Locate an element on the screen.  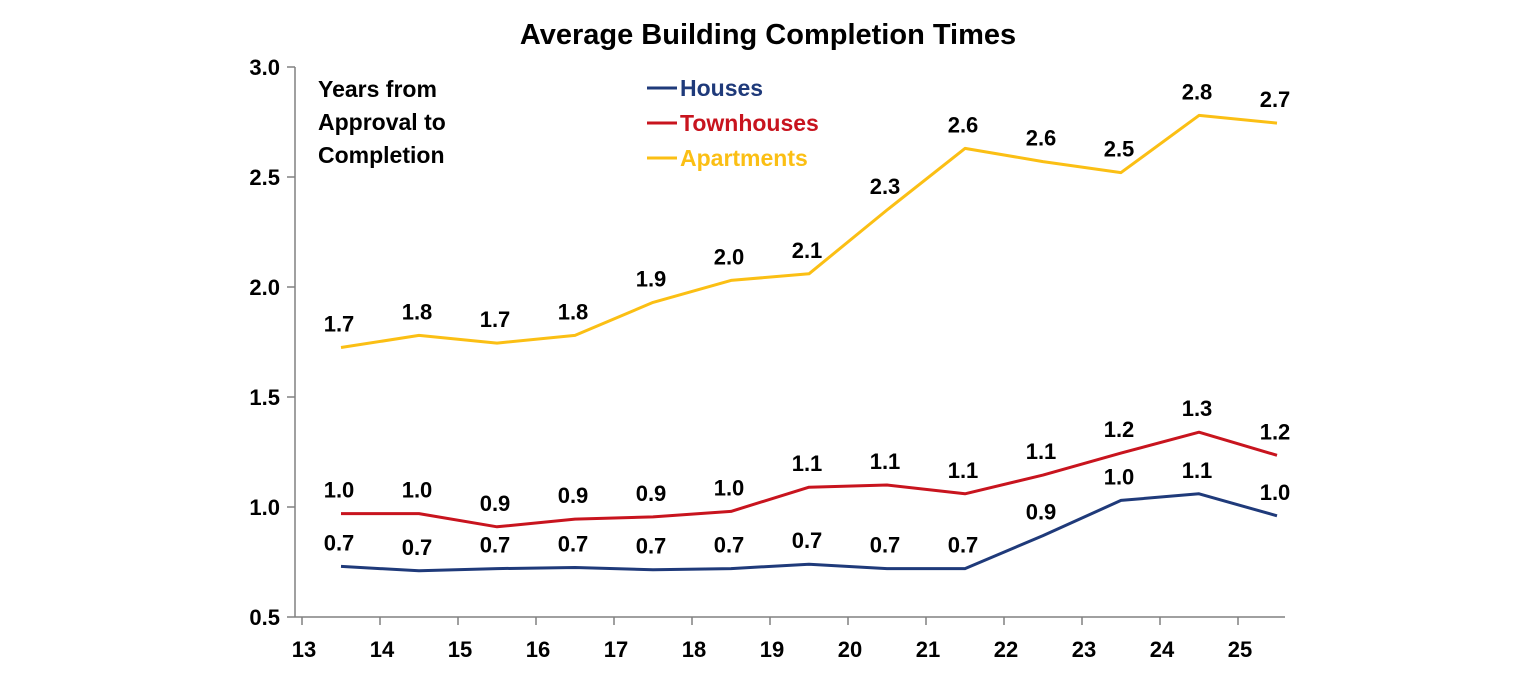
y-tick-label: 2.0 is located at coordinates (264, 287).